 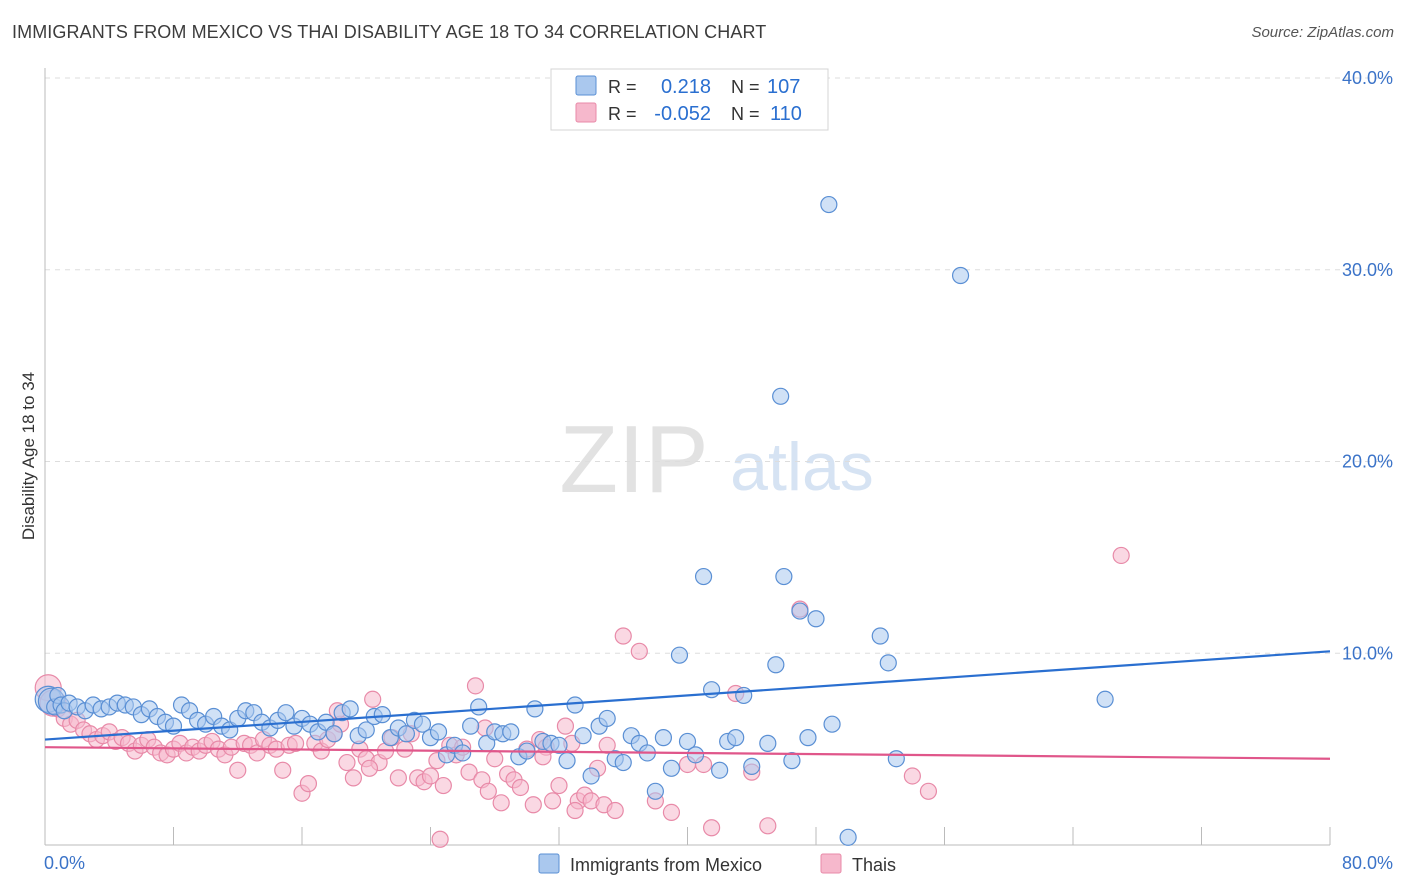 What do you see at coordinates (1322, 32) in the screenshot?
I see `chart-source: Source: ZipAtlas.com` at bounding box center [1322, 32].